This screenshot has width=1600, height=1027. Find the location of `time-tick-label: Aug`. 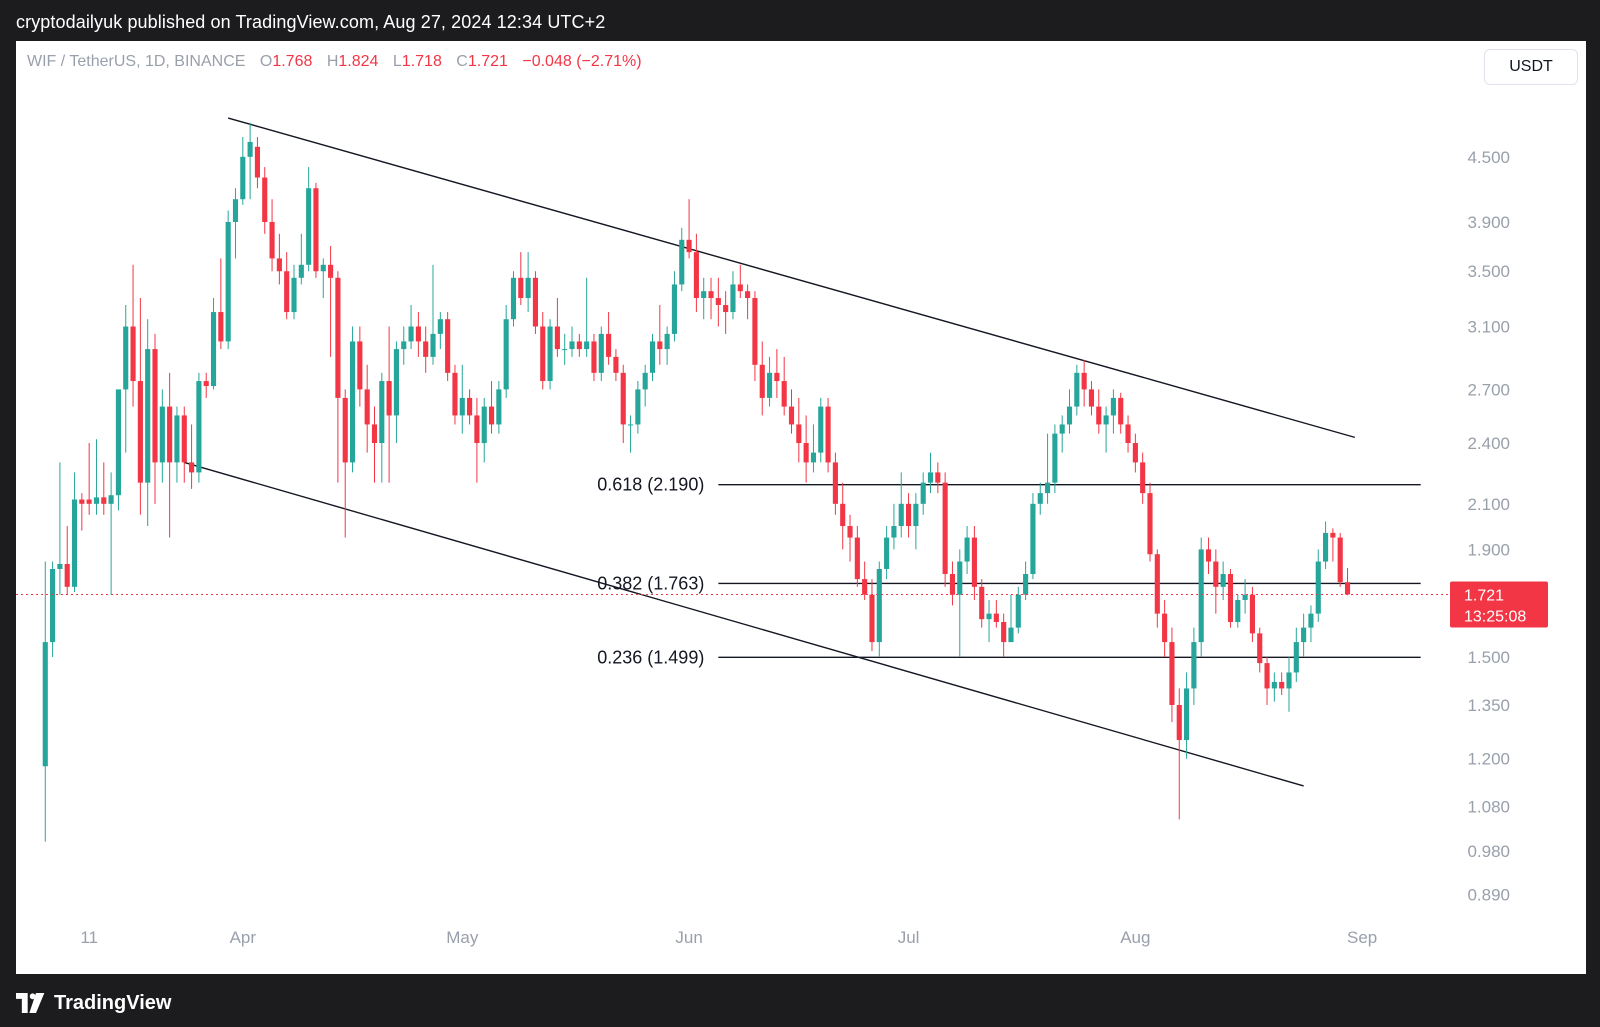

time-tick-label: Aug is located at coordinates (1135, 937).